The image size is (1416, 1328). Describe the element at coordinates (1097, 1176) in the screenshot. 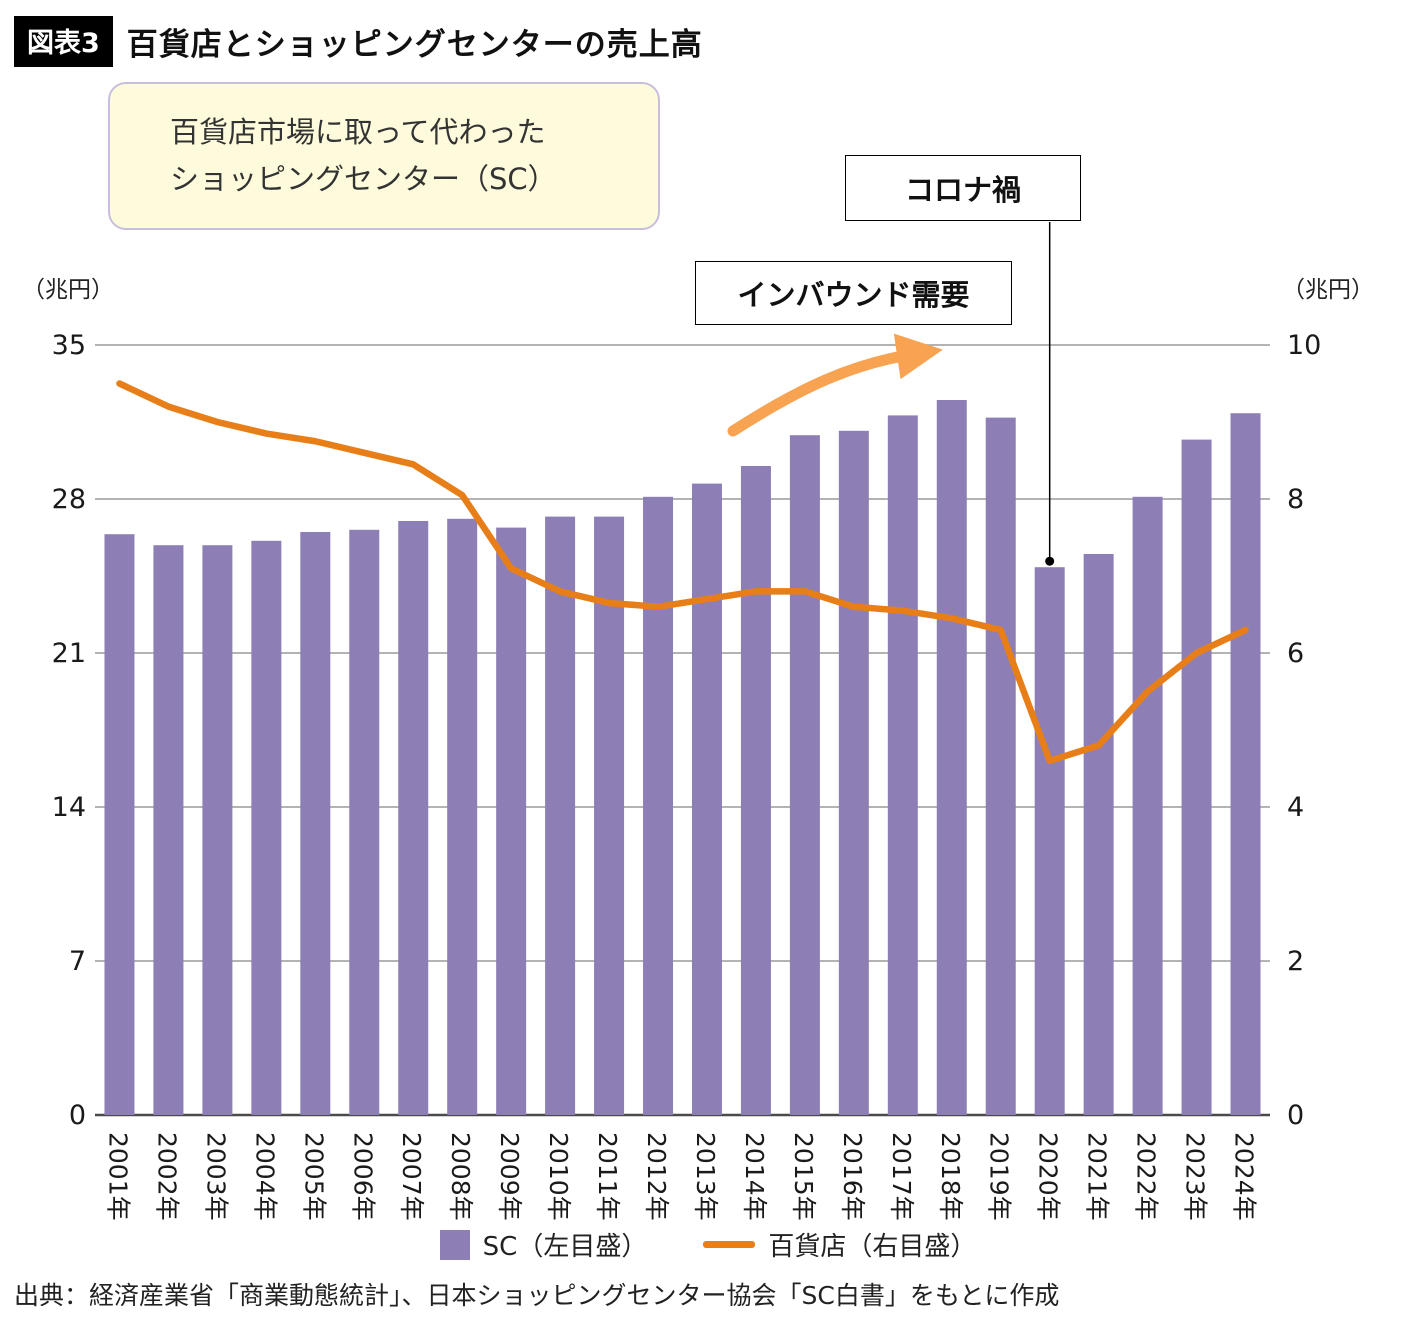

I see `x-axis-year-label: 2021年` at that location.